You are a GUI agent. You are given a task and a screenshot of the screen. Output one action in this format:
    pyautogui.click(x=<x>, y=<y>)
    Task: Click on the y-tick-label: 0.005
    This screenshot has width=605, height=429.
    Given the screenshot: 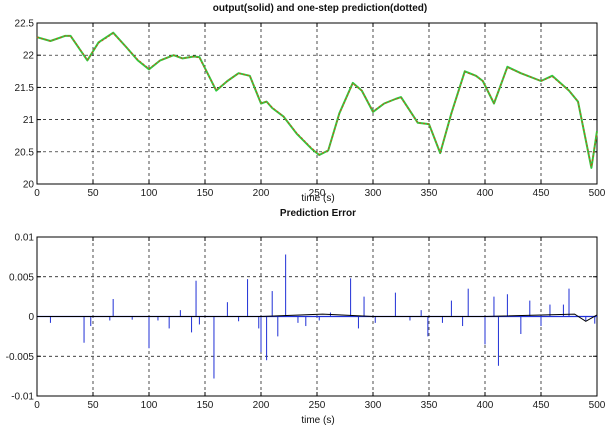 What is the action you would take?
    pyautogui.click(x=21, y=277)
    